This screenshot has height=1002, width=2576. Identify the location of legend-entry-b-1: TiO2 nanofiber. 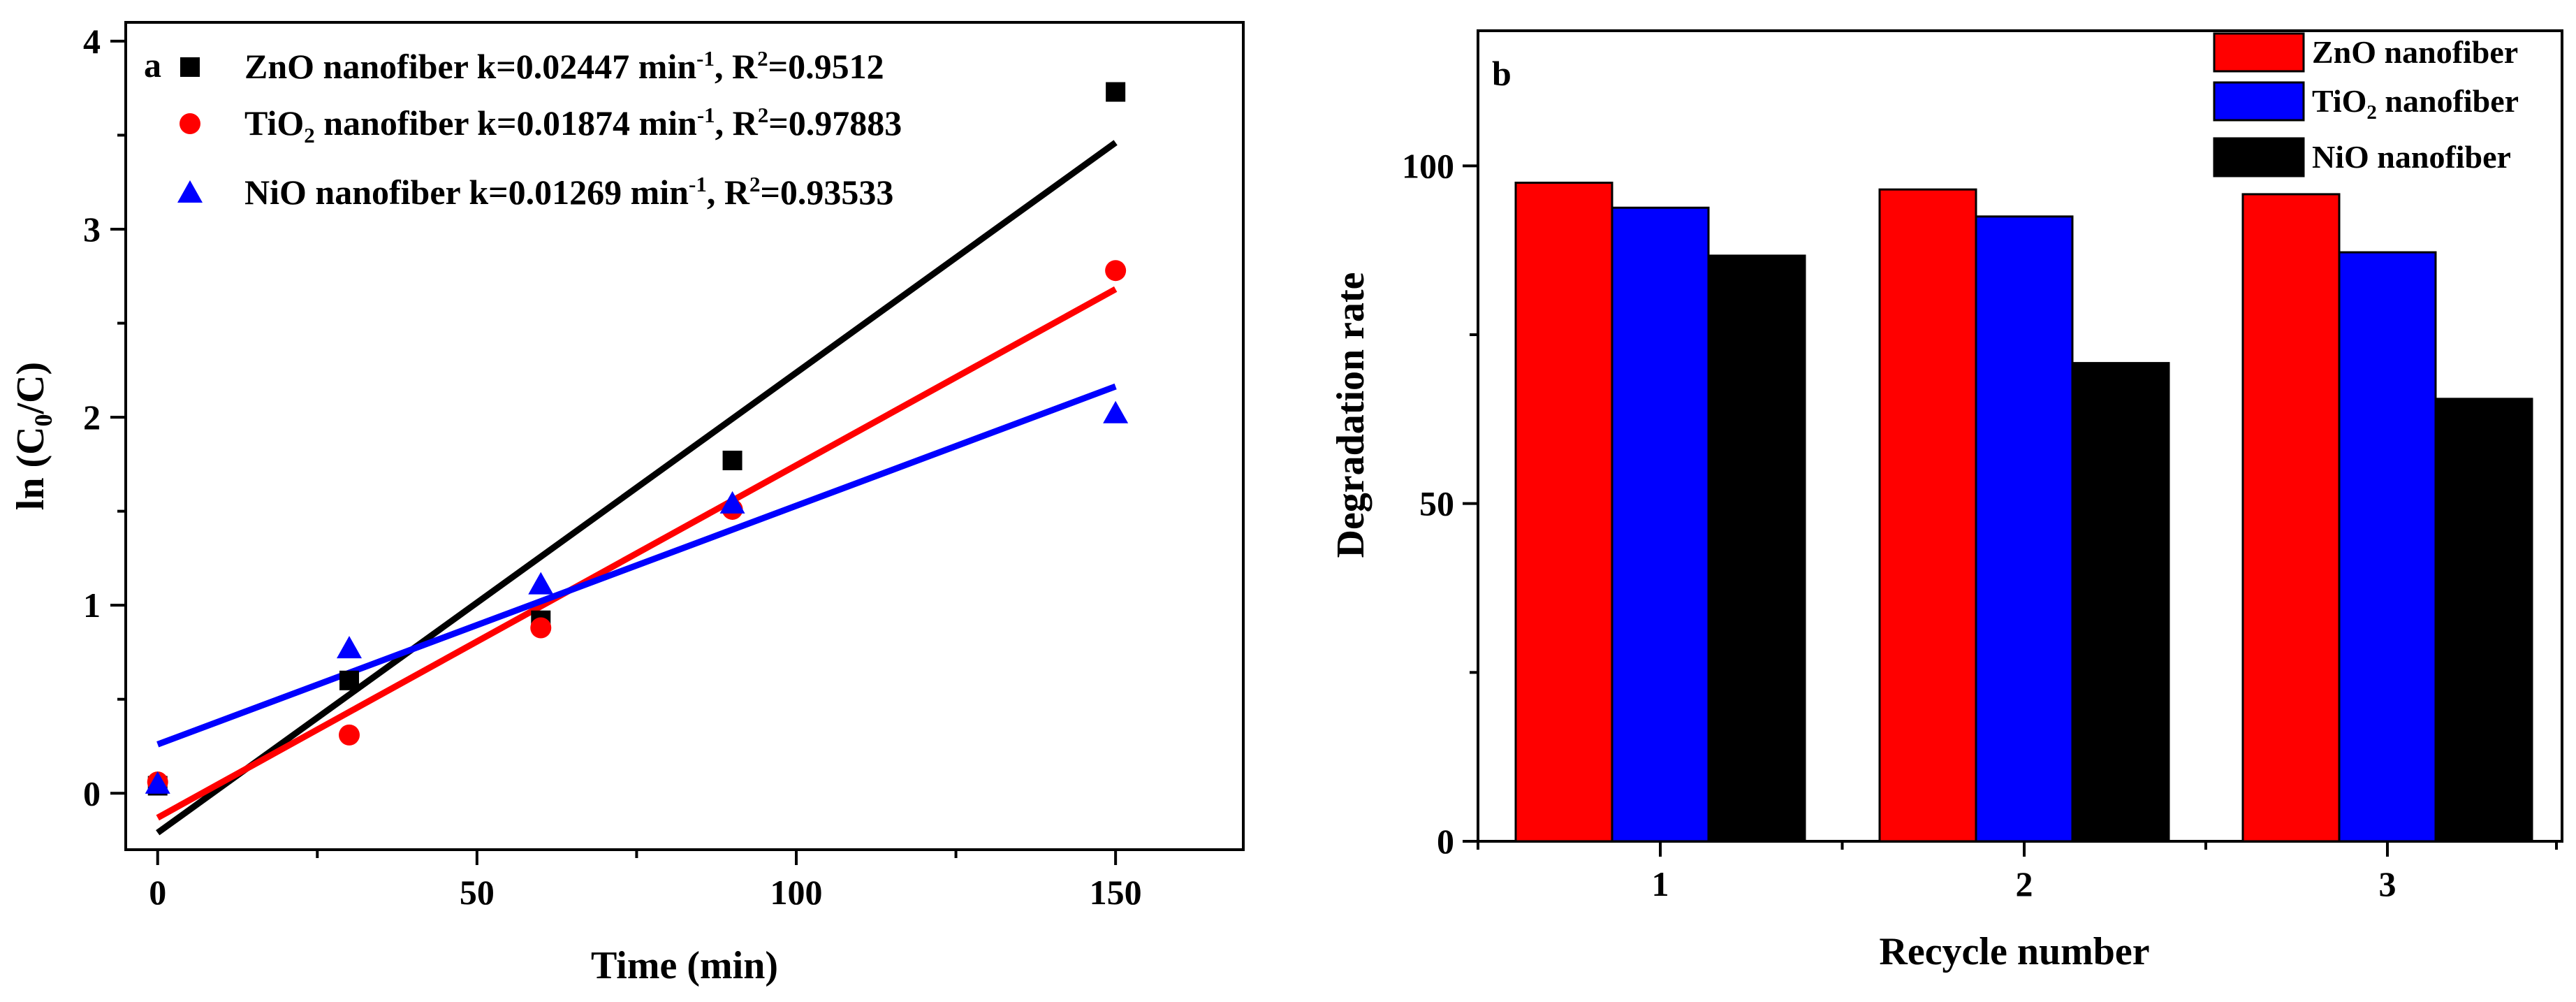
(2415, 103).